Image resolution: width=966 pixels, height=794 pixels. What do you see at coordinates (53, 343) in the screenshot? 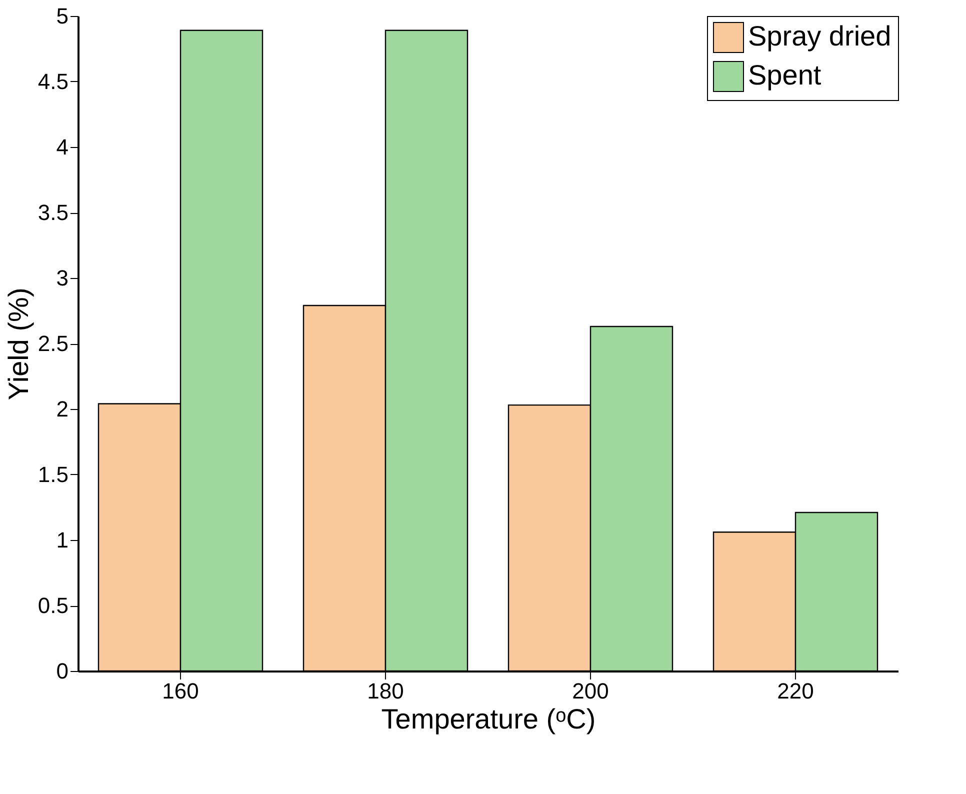
I see `y-tick-label: 2.5` at bounding box center [53, 343].